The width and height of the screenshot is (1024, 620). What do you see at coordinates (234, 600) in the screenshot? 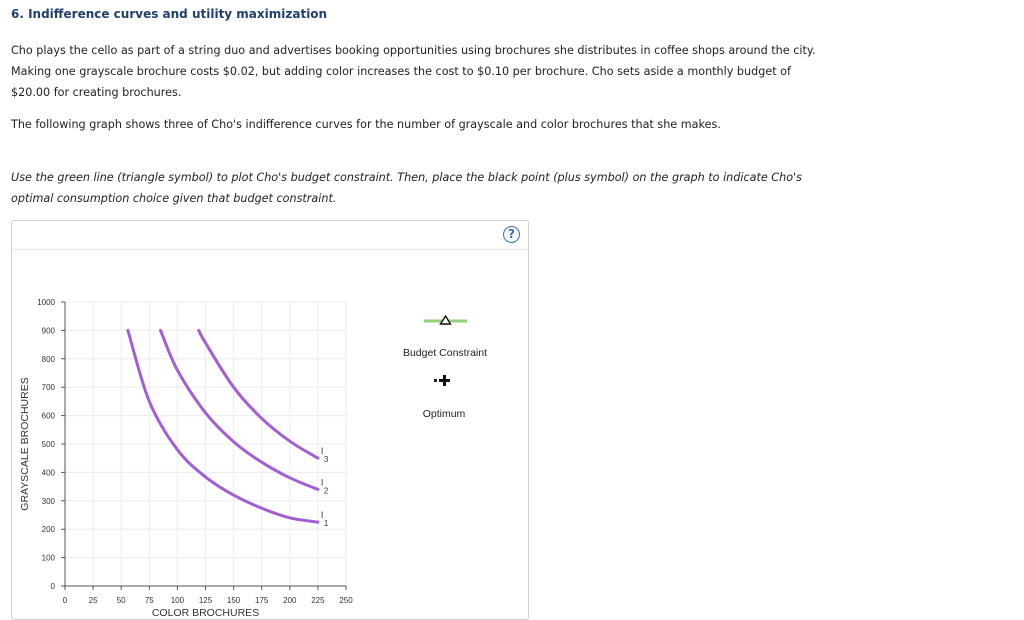
I see `x-tick-label: 150` at bounding box center [234, 600].